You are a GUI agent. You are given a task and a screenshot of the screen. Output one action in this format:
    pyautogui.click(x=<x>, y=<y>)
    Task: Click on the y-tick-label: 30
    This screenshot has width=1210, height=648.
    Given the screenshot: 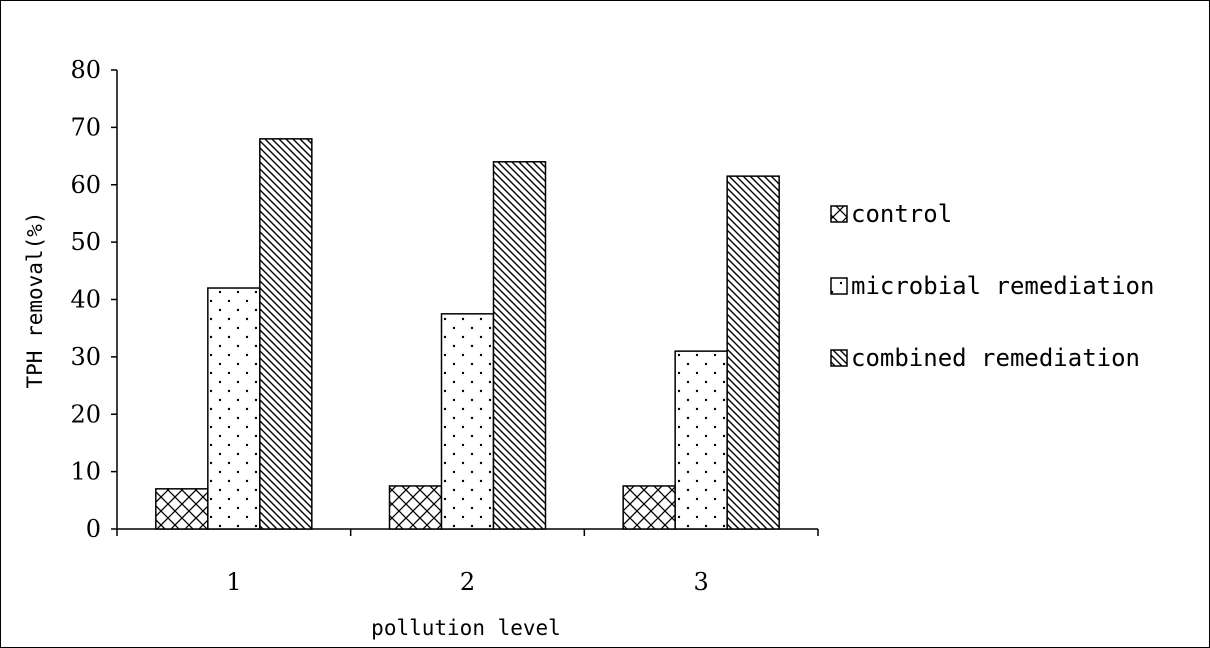 What is the action you would take?
    pyautogui.click(x=85, y=357)
    